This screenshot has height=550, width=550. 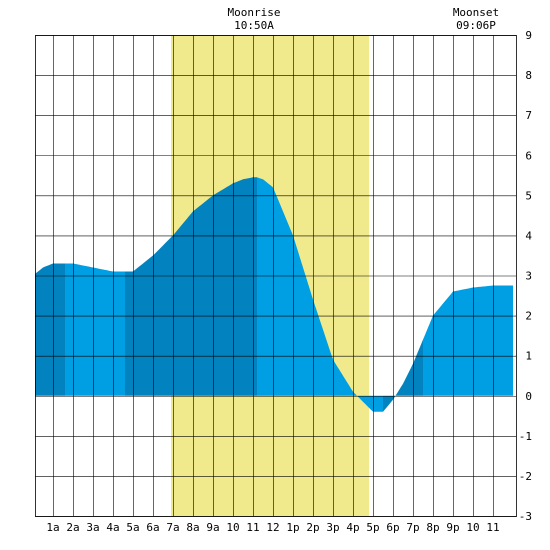 What do you see at coordinates (352, 527) in the screenshot?
I see `x-tick-label: 4p` at bounding box center [352, 527].